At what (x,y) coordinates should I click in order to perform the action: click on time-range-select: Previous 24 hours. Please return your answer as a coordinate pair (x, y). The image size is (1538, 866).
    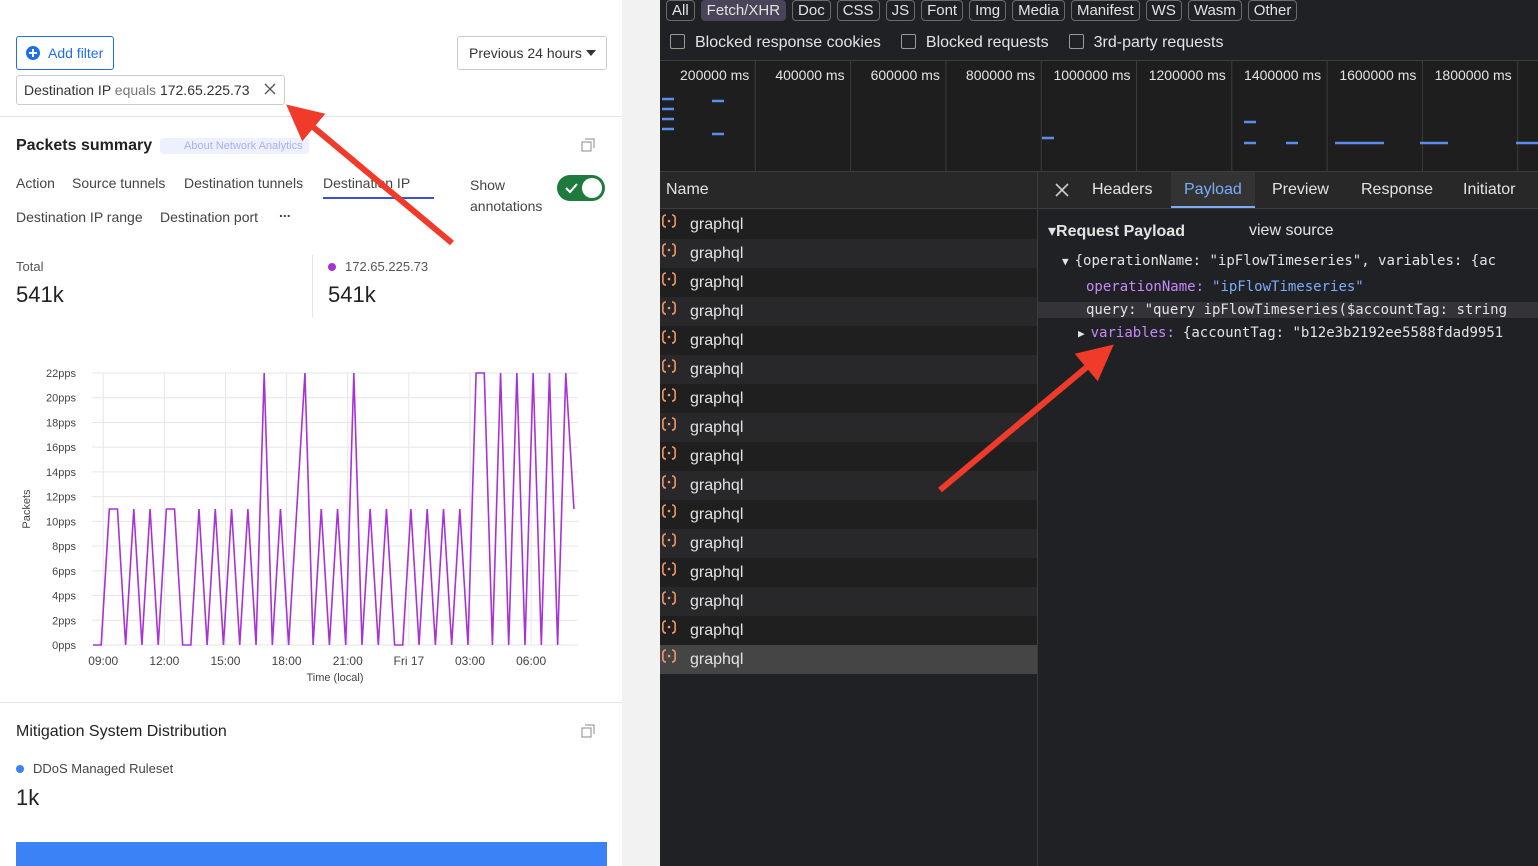
    Looking at the image, I should click on (532, 53).